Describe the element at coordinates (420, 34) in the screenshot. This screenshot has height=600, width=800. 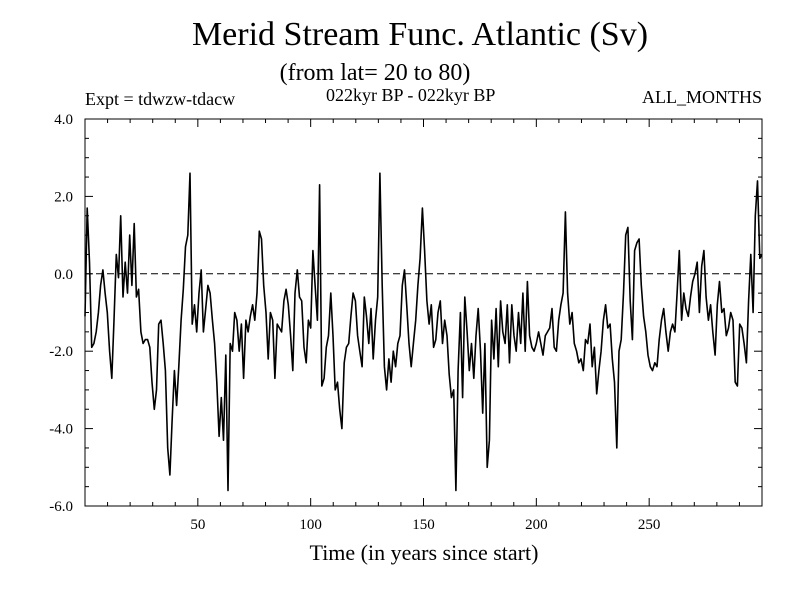
I see `chart-title: Merid Stream Func. Atlantic (Sv)` at that location.